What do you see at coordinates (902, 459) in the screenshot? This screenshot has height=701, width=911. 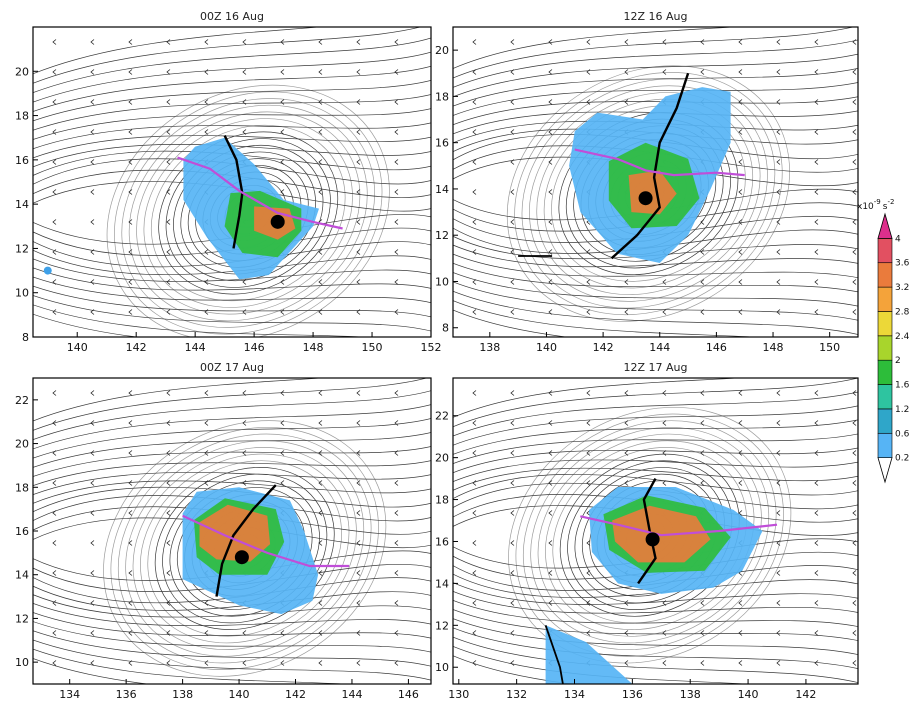 I see `colorbar-label: 0.2` at bounding box center [902, 459].